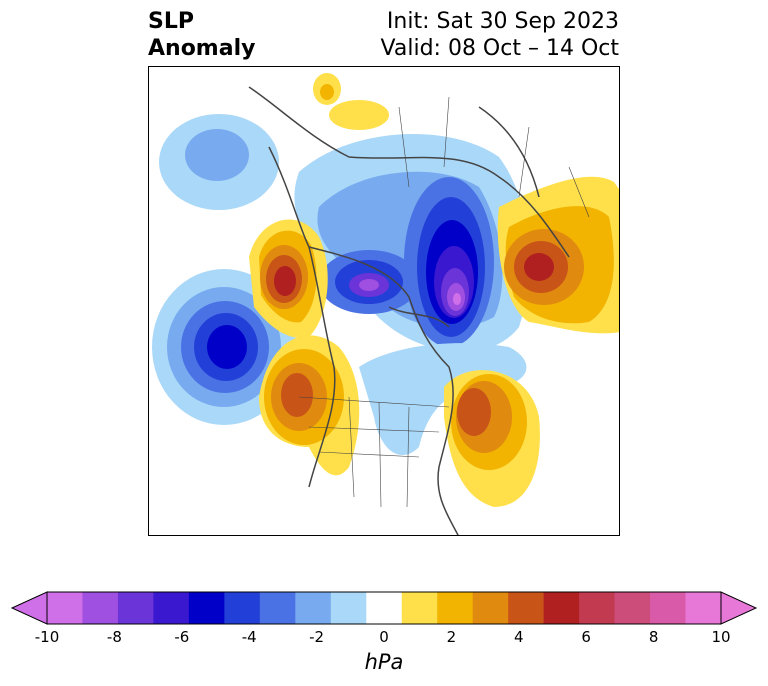  I want to click on title-left: SLP Anomaly, so click(201, 35).